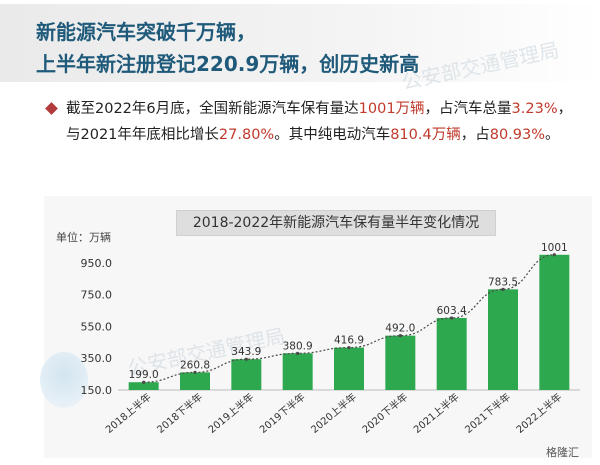 The height and width of the screenshot is (465, 600). I want to click on bar-value-label: 343.9, so click(246, 352).